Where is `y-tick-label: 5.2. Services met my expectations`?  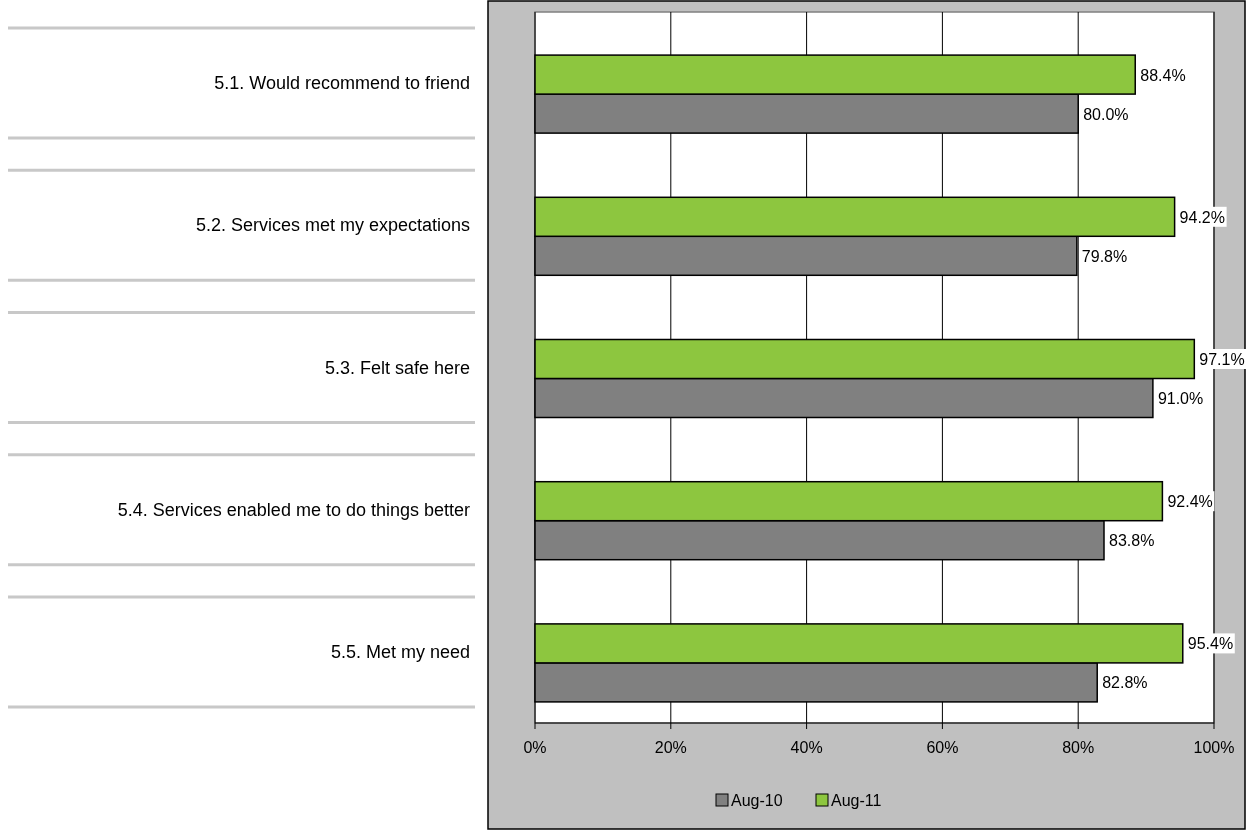
y-tick-label: 5.2. Services met my expectations is located at coordinates (332, 225).